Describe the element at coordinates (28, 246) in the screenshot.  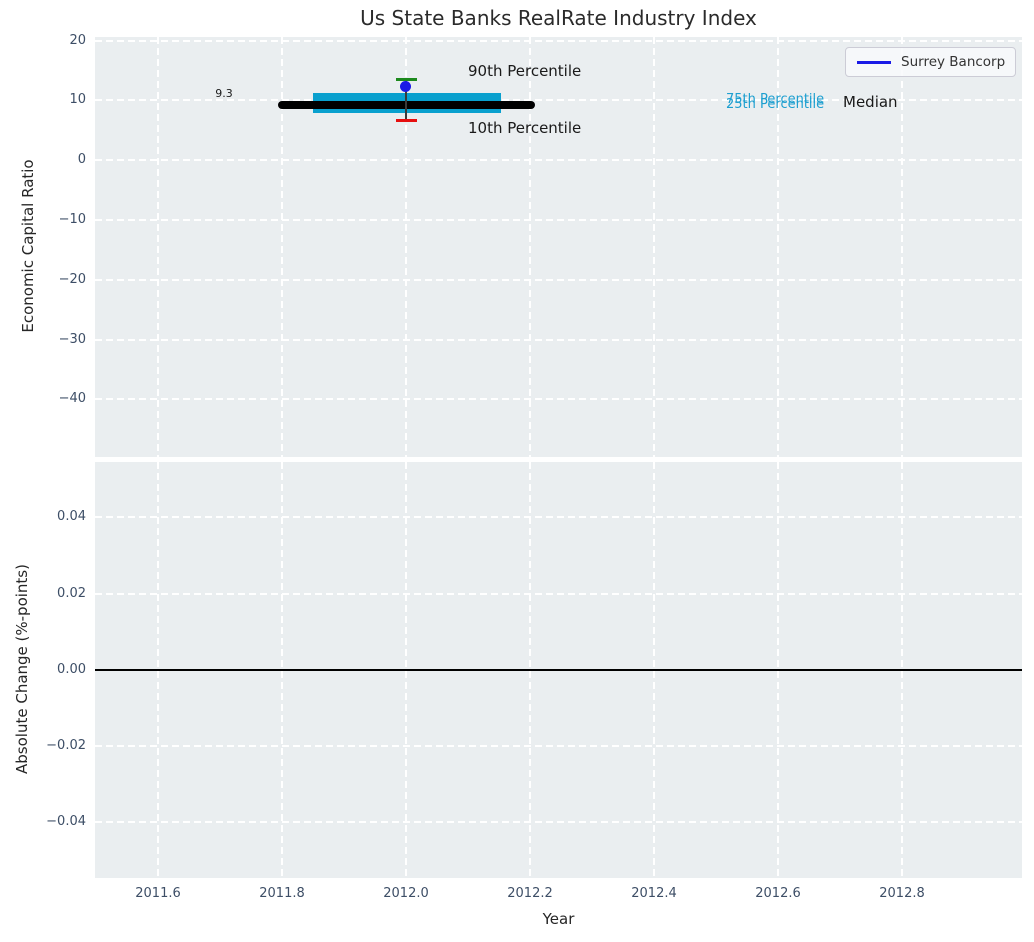
I see `top-y-axis-label: Economic Capital Ratio` at that location.